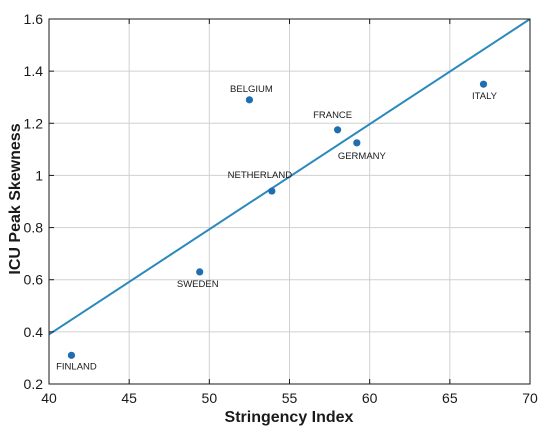 The height and width of the screenshot is (433, 550). What do you see at coordinates (530, 398) in the screenshot?
I see `x-tick-label: 70` at bounding box center [530, 398].